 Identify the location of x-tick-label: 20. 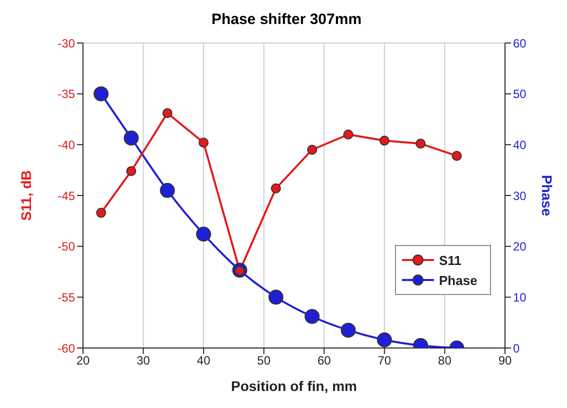
(83, 361).